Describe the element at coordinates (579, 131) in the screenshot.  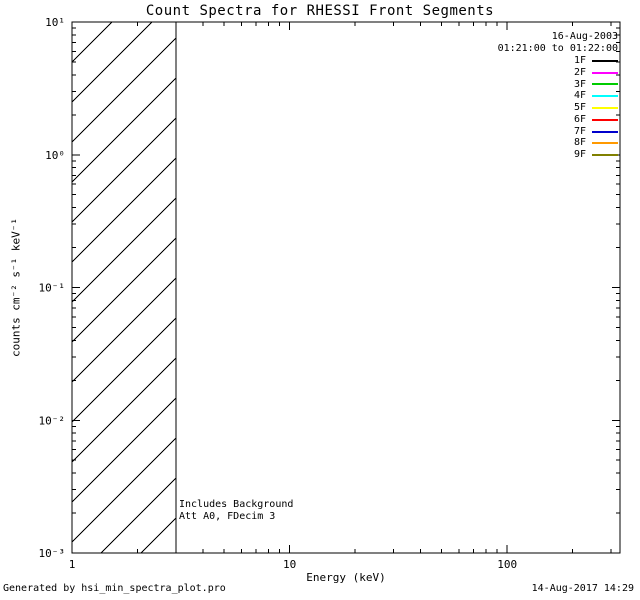
I see `legend-entry-label: 7F` at that location.